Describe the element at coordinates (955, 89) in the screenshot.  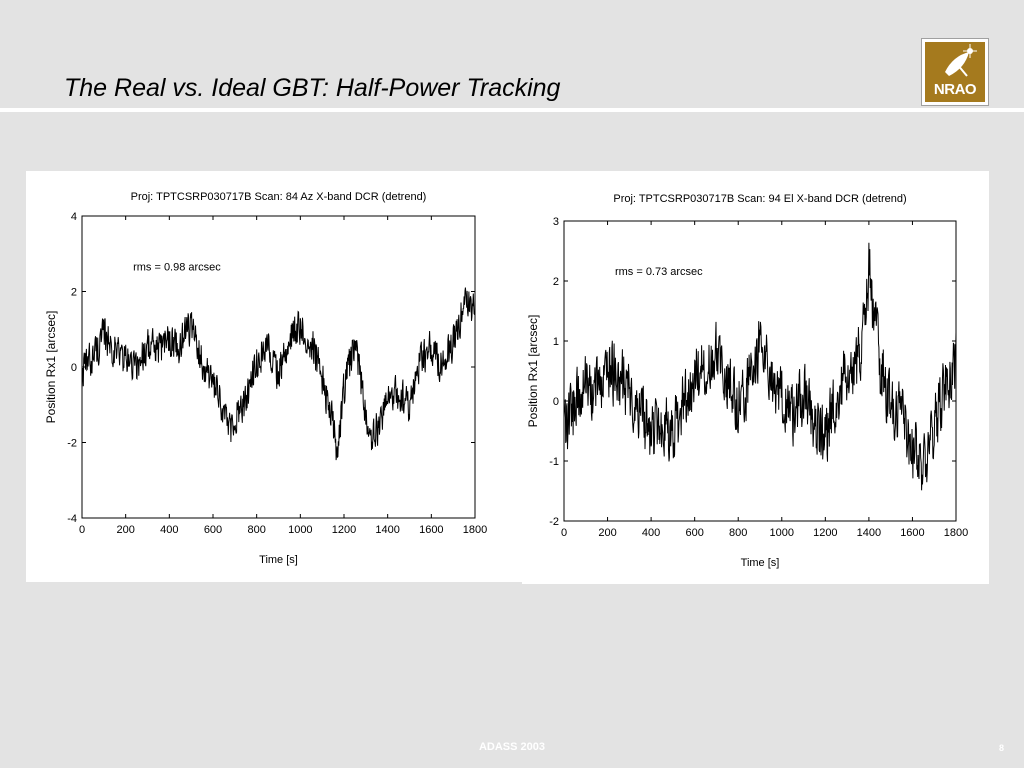
I see `logo-text: NRAO` at that location.